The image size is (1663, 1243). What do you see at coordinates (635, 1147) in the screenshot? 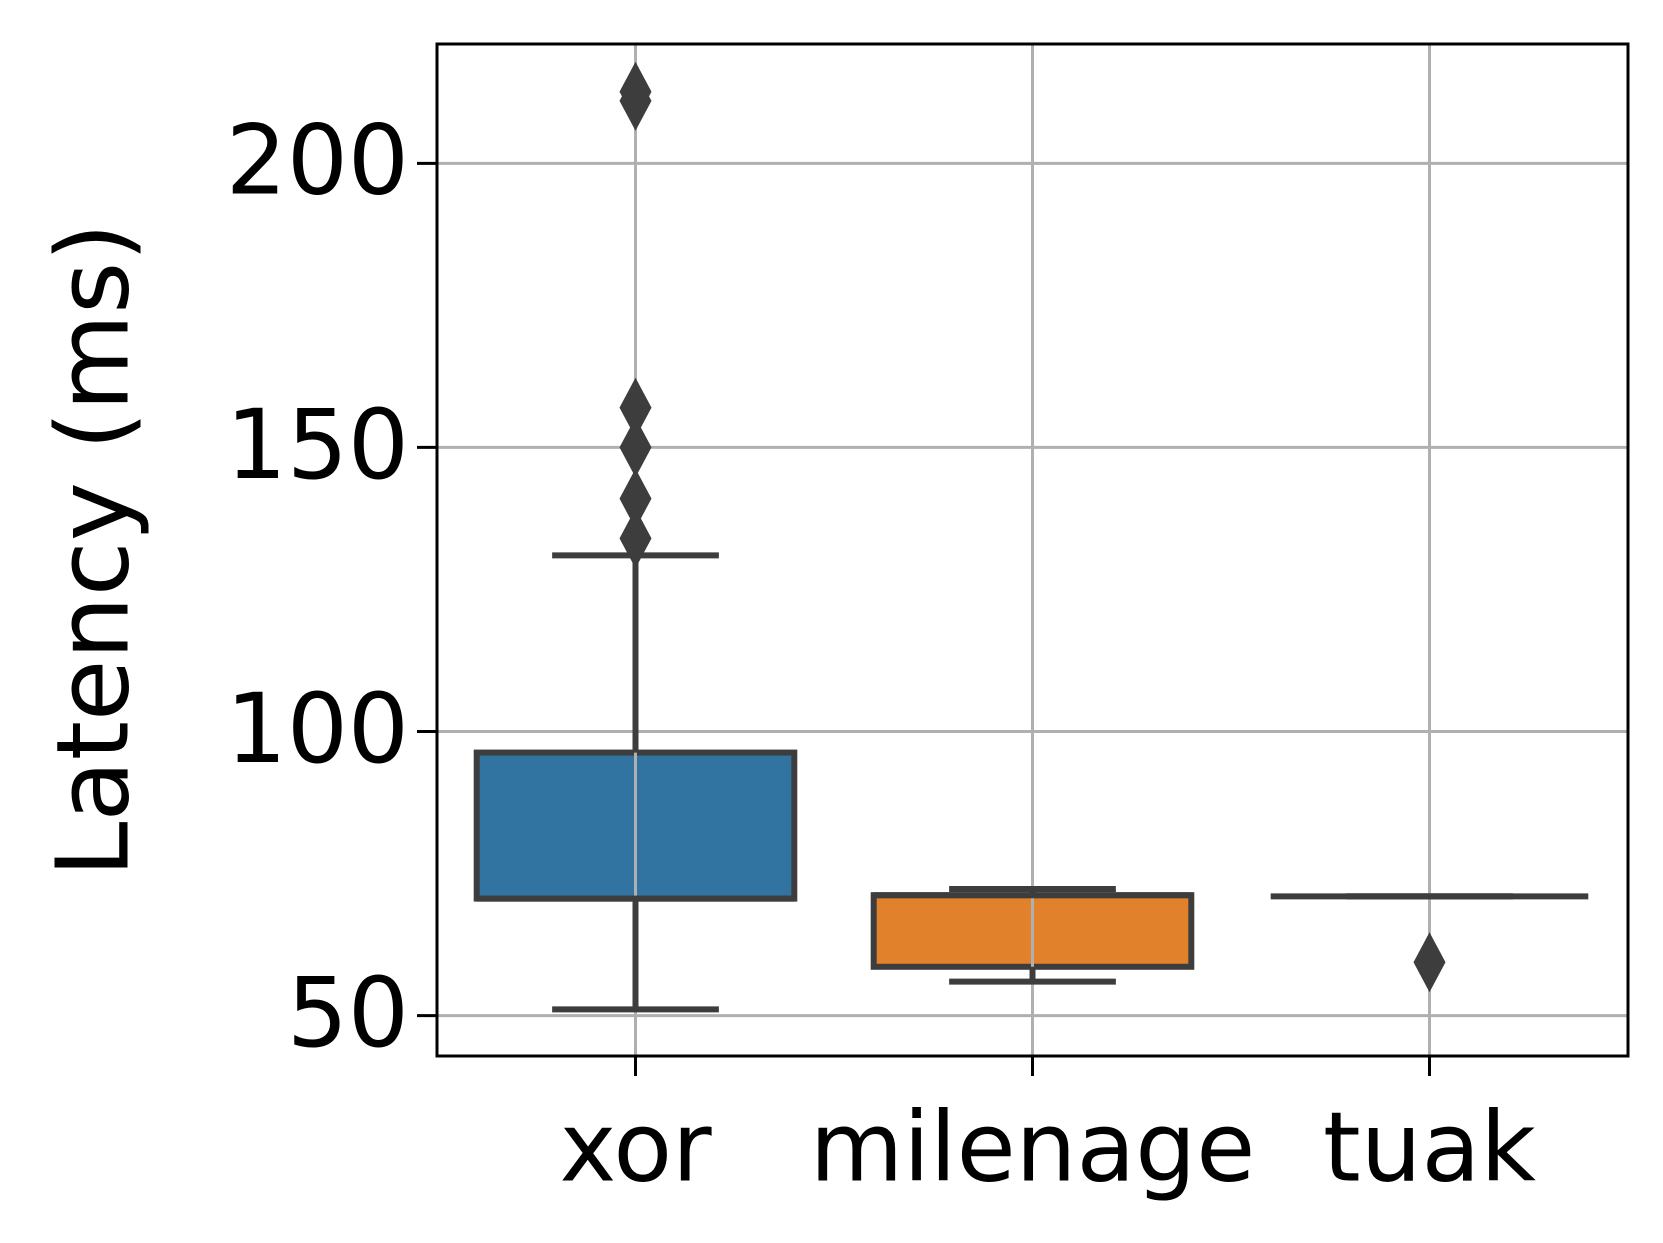
I see `x-tick-label: xor` at bounding box center [635, 1147].